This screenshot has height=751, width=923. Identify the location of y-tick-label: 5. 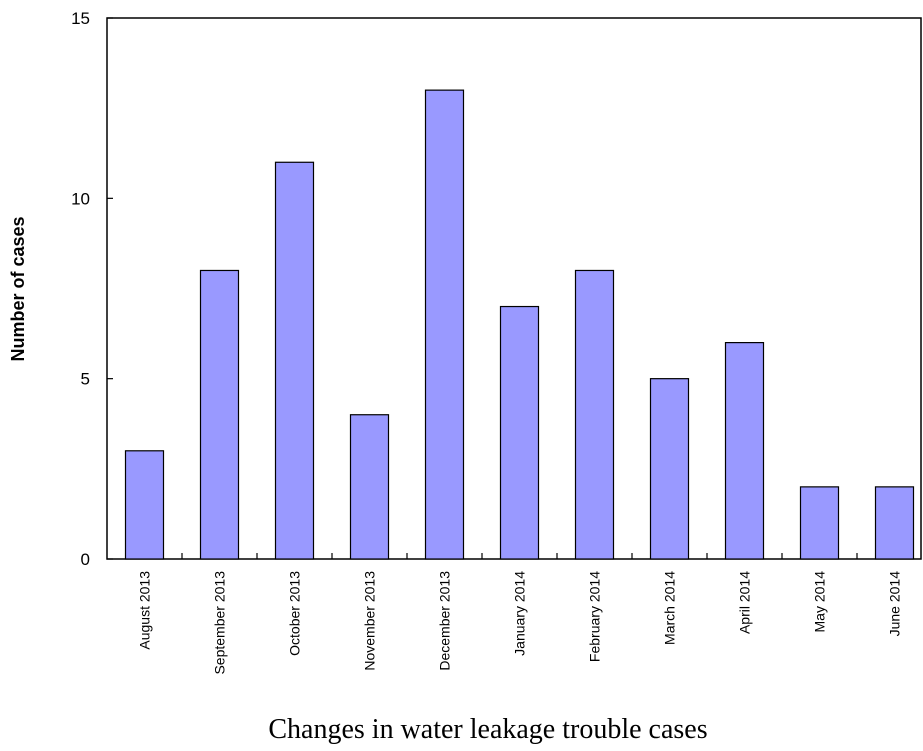
(85, 379).